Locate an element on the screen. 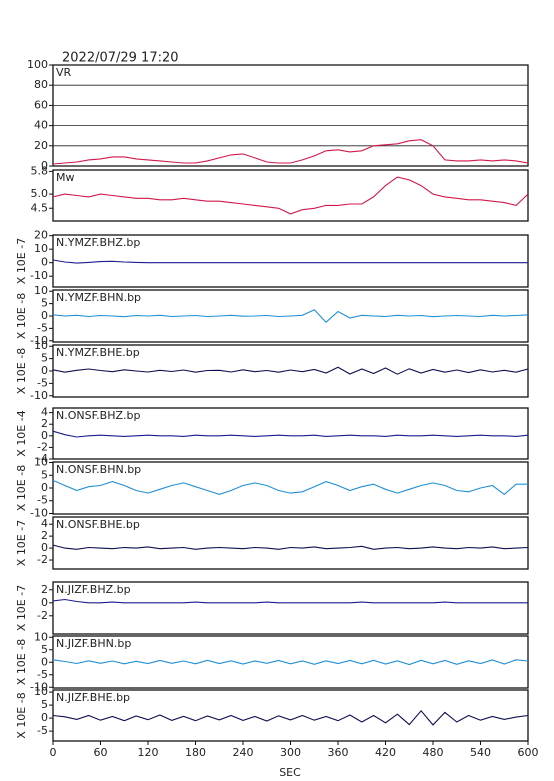 The width and height of the screenshot is (554, 781). y-tick-label: 40 is located at coordinates (41, 125).